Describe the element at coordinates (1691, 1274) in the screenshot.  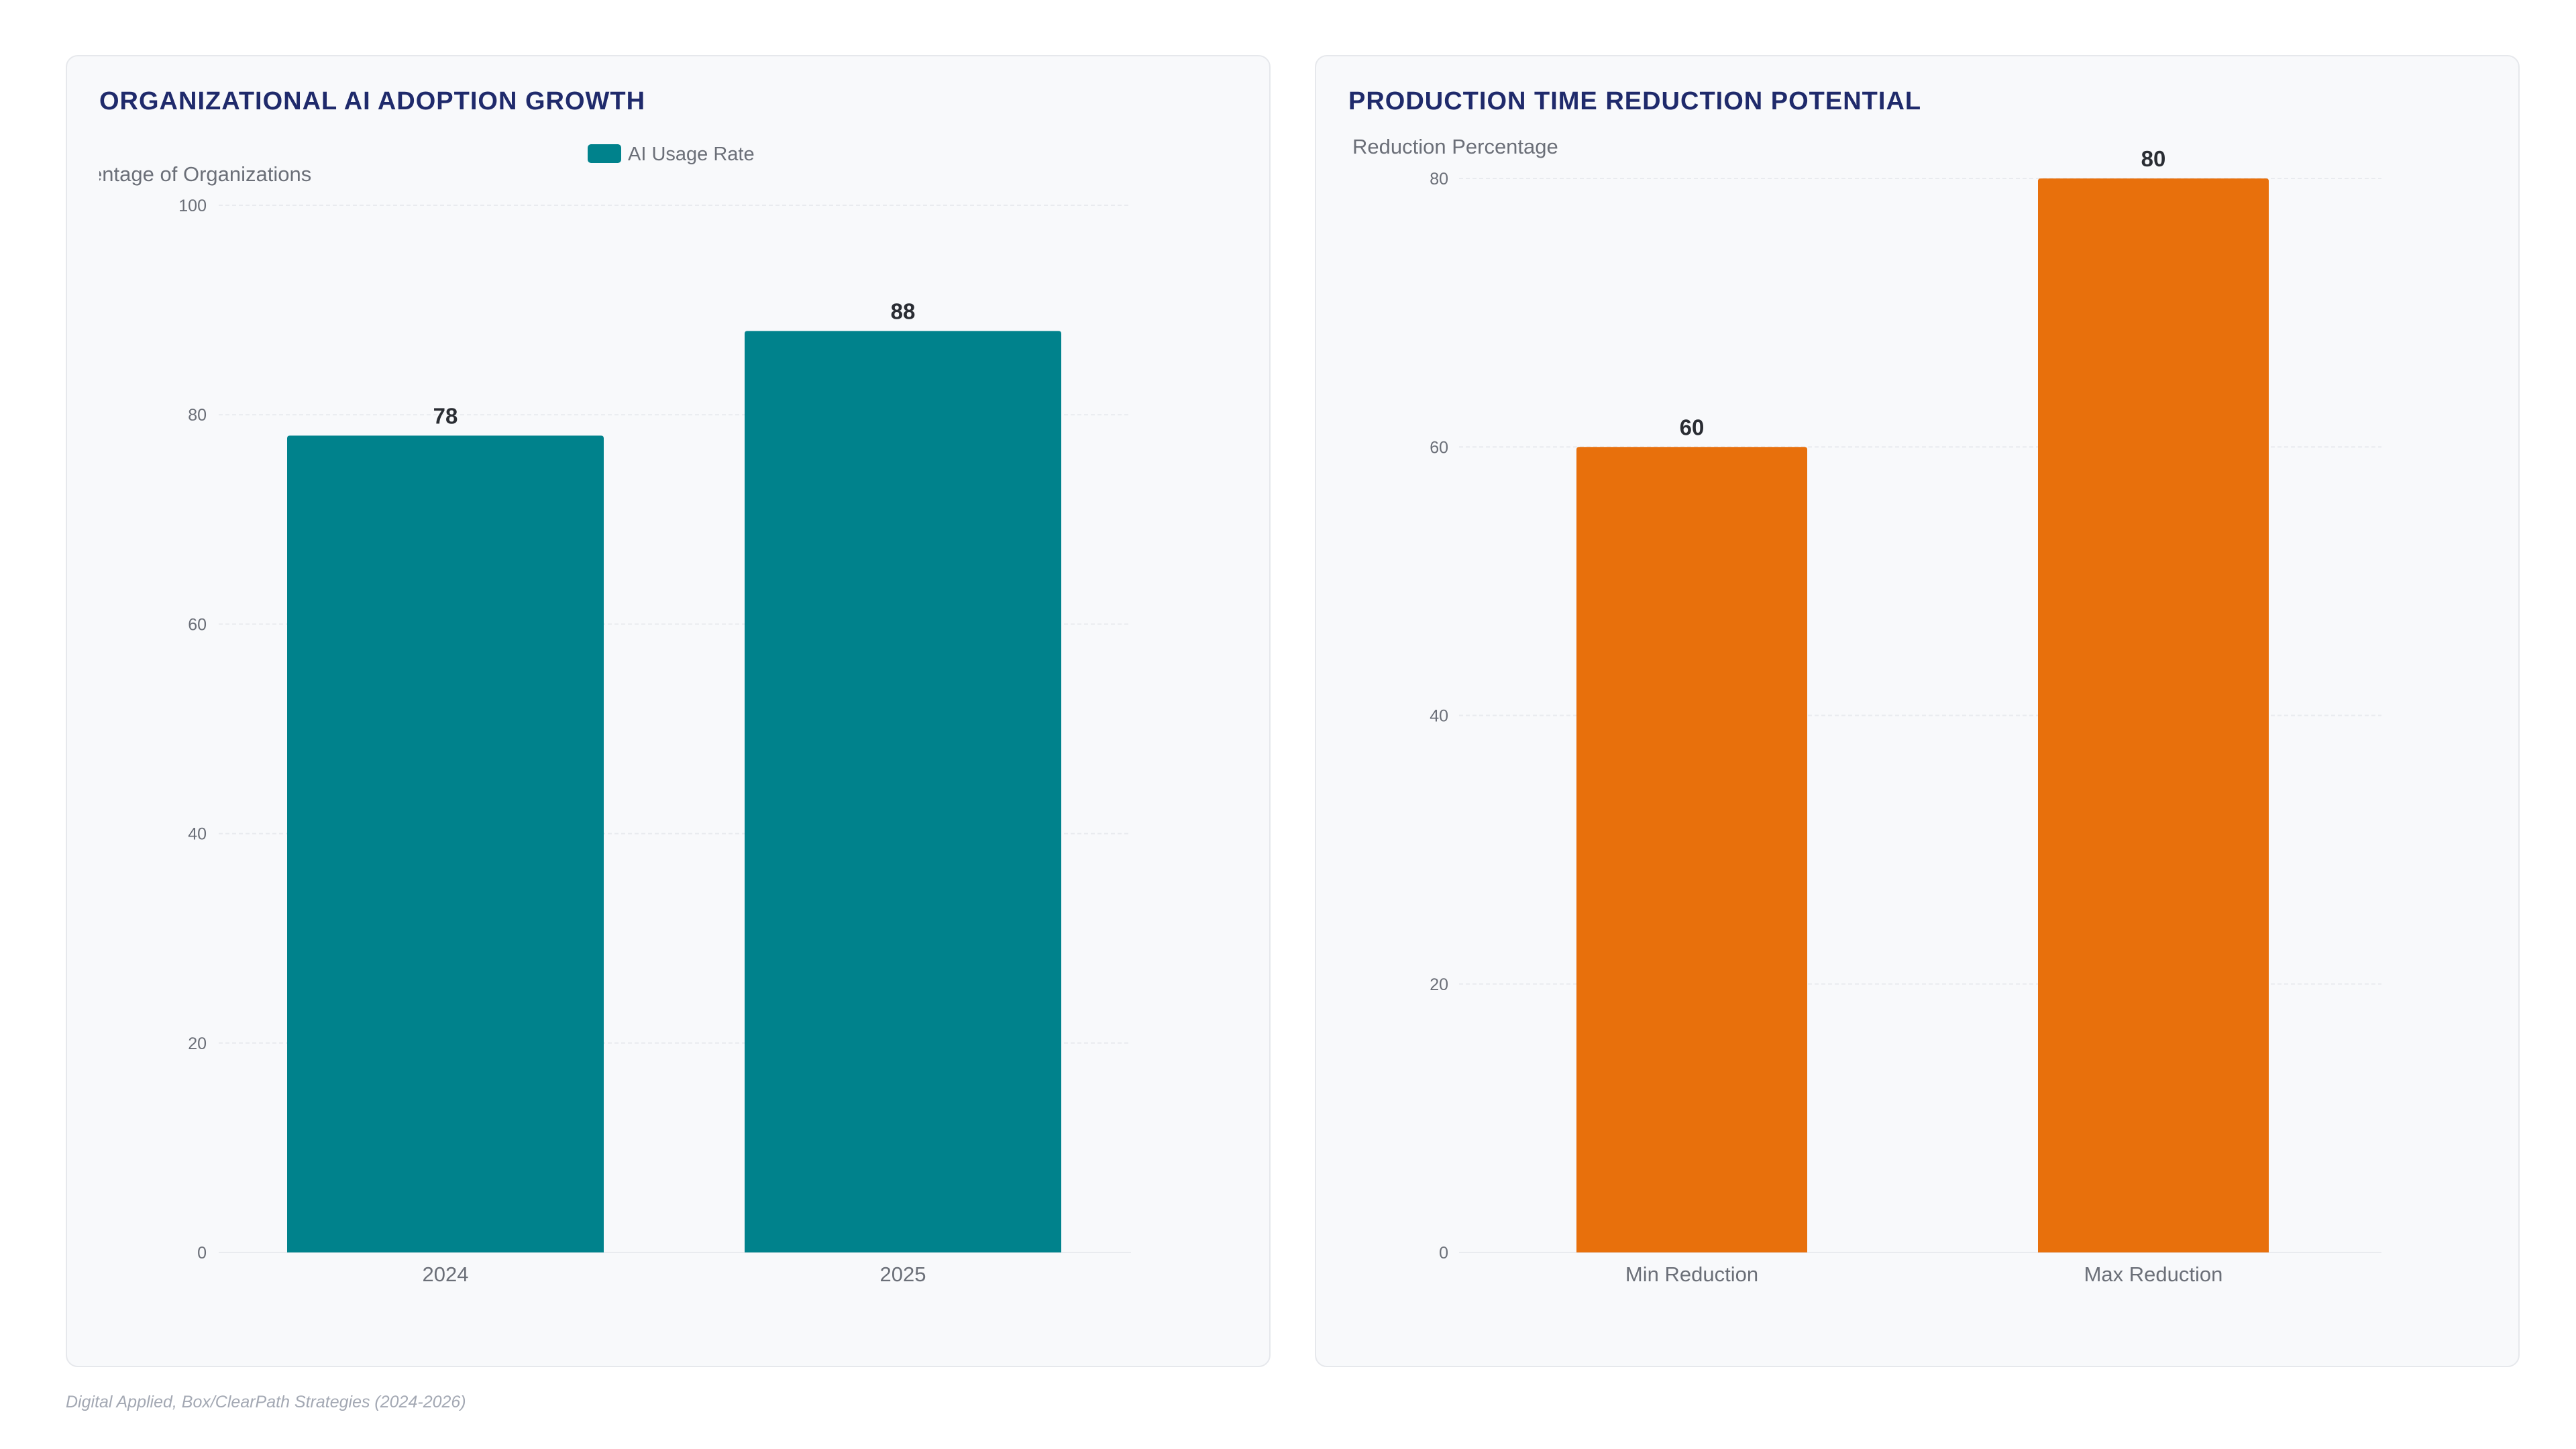
I see `x-tick-label: Min Reduction` at that location.